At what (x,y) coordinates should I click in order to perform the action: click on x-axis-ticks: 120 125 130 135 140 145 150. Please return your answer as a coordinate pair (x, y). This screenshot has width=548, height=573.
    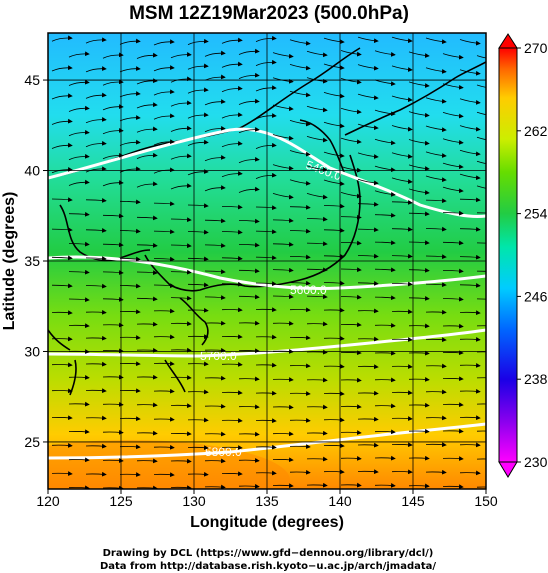
    Looking at the image, I should click on (267, 499).